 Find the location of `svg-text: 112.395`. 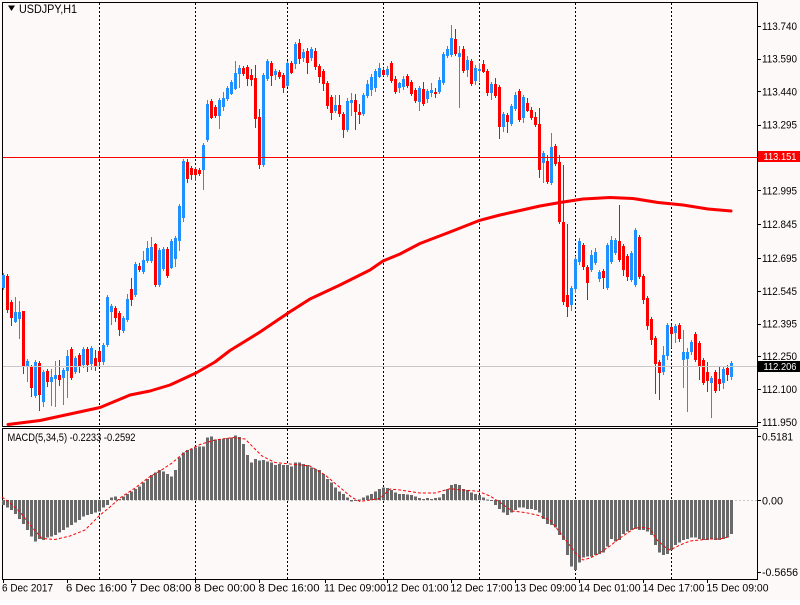

svg-text: 112.395 is located at coordinates (779, 325).